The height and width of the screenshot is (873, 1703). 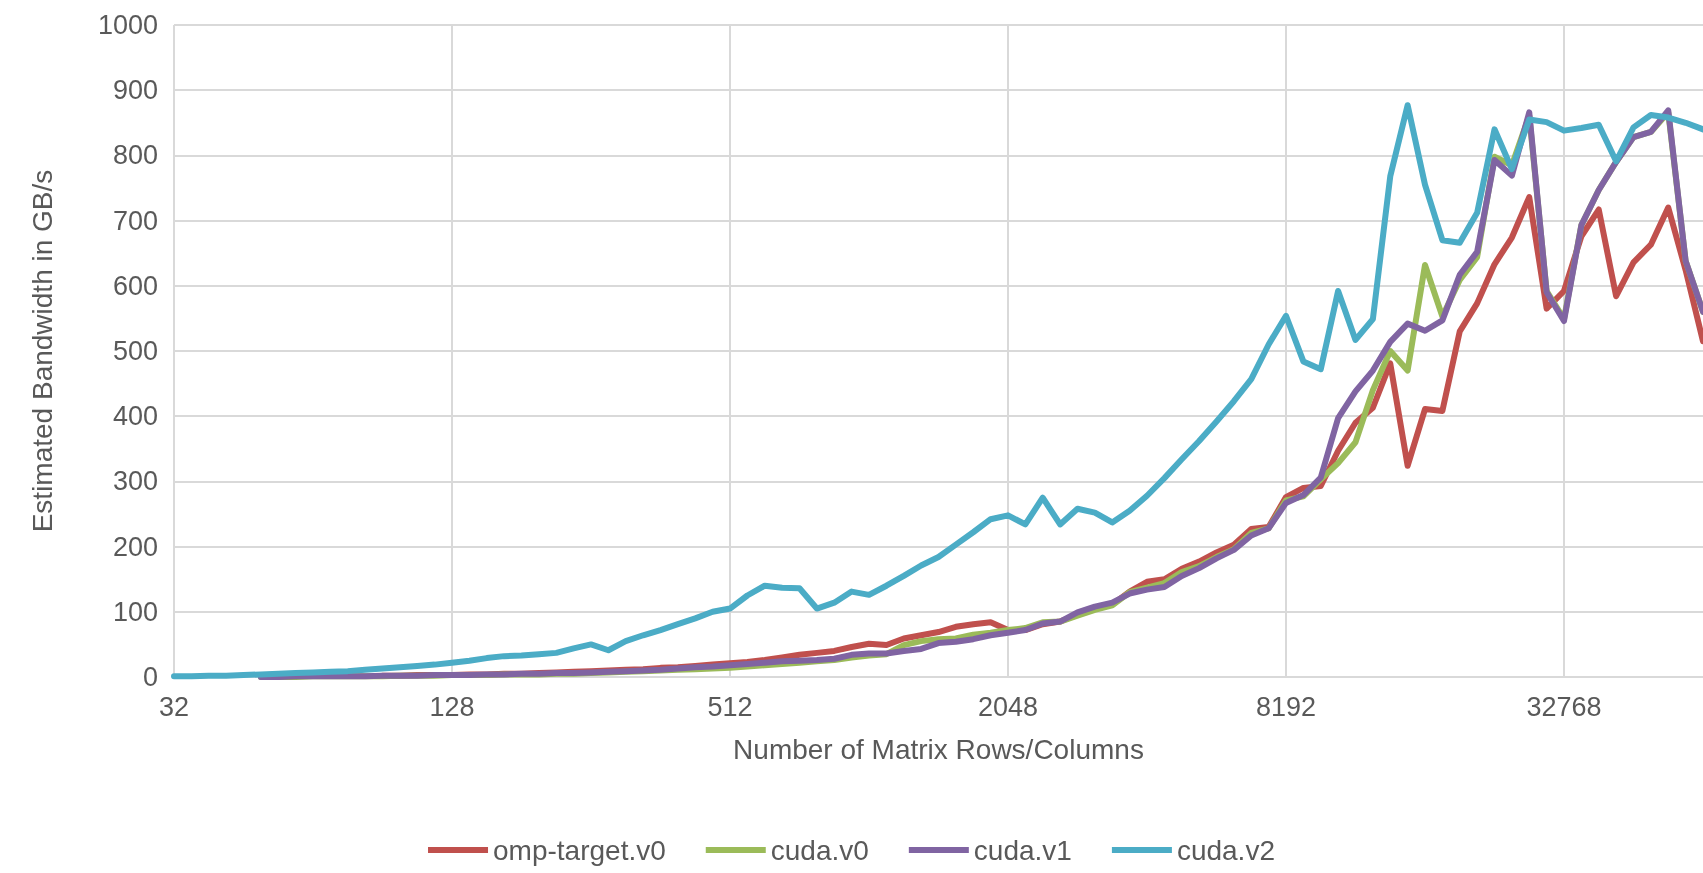 I want to click on y-tick-label: 900, so click(x=135, y=90).